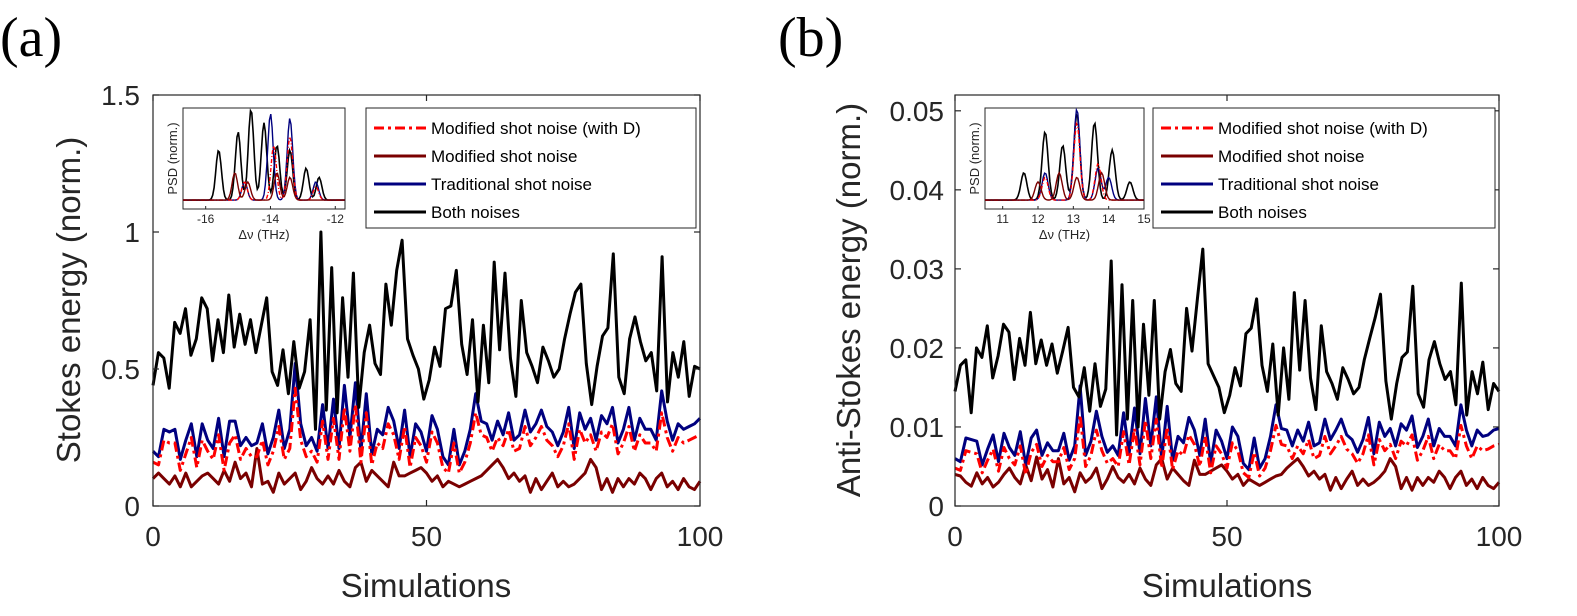  I want to click on y-tick-label: 0.01, so click(917, 427).